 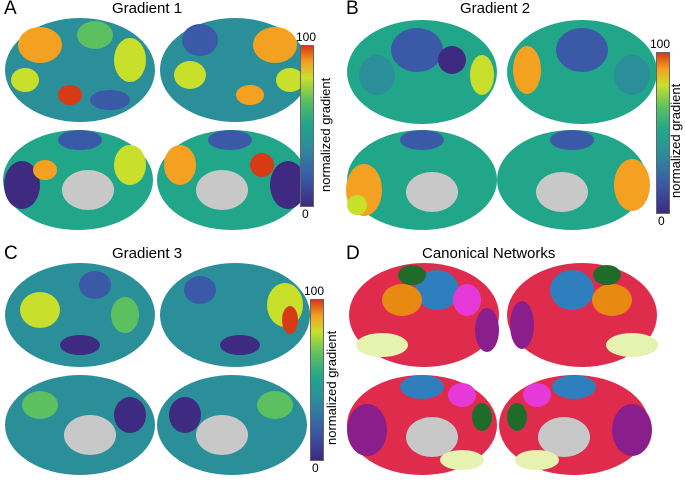 I want to click on panel-letter: C, so click(x=11, y=253).